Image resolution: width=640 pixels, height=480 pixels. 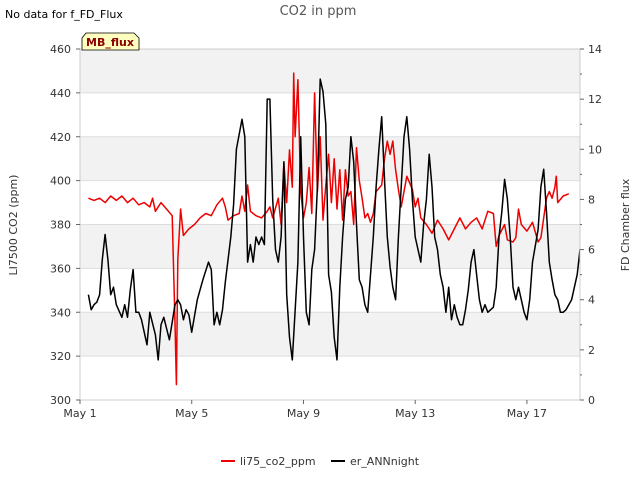 What do you see at coordinates (79, 413) in the screenshot?
I see `x-tick-label: May 1` at bounding box center [79, 413].